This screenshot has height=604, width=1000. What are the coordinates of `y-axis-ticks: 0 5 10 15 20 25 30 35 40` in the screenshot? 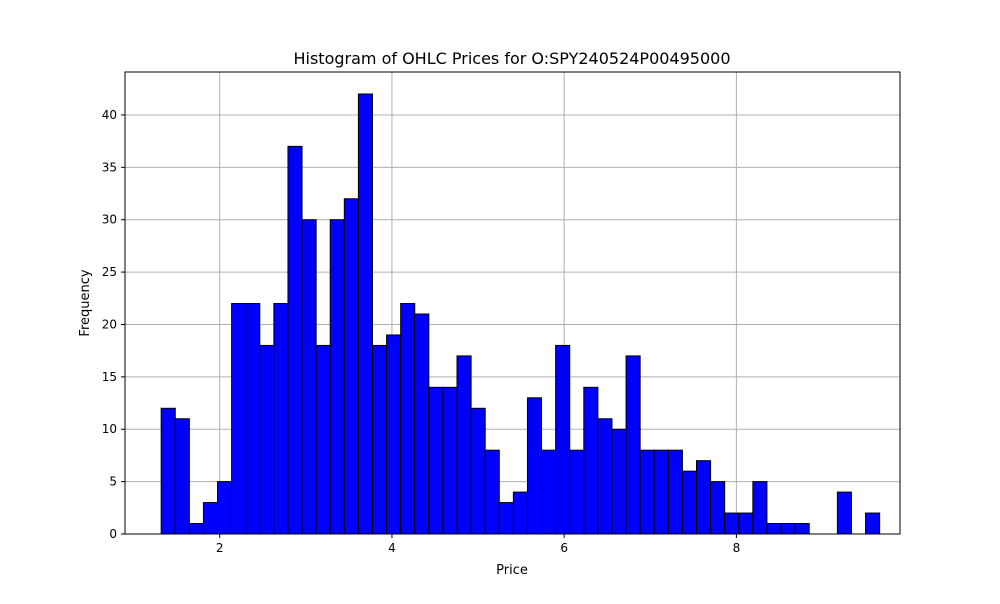 It's located at (113, 324).